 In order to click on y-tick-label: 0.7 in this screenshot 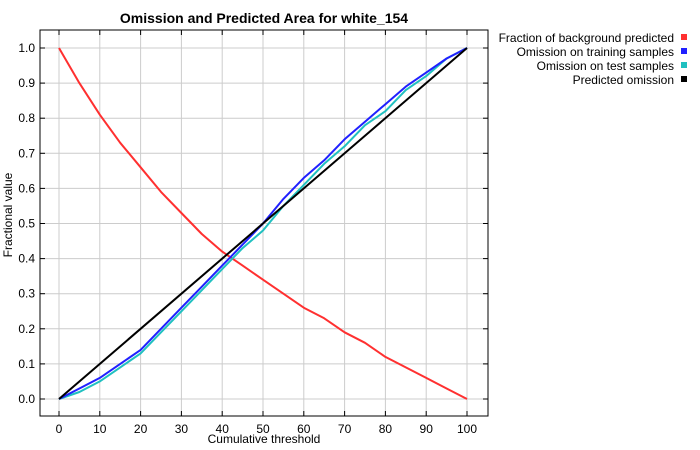, I will do `click(26, 153)`.